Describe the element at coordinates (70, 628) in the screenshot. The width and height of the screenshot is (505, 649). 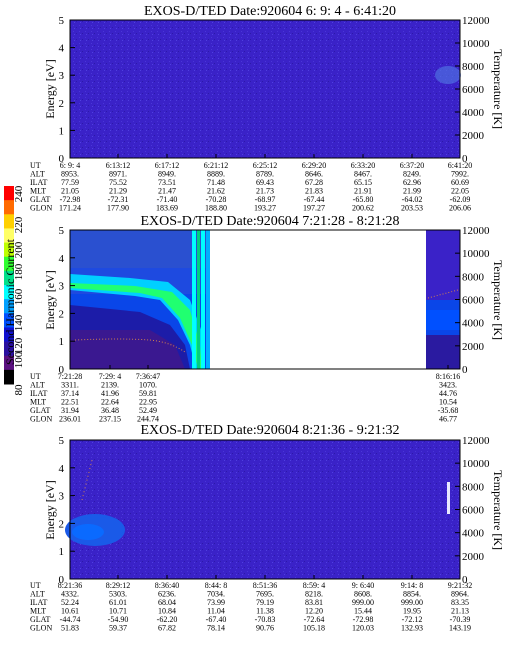
I see `orbit-cell: 51.83` at that location.